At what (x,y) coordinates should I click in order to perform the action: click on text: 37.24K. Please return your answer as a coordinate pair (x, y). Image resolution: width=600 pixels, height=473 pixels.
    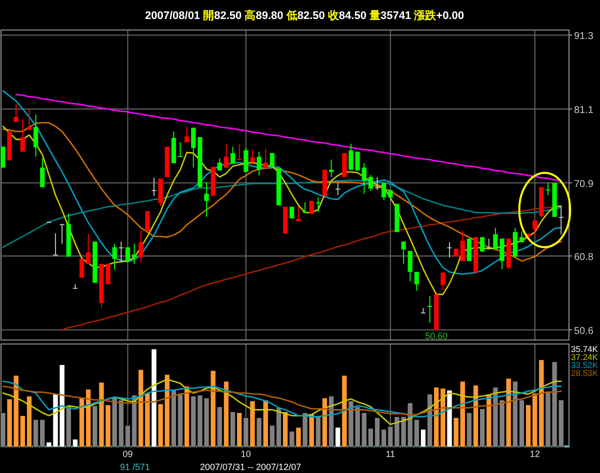
    Looking at the image, I should click on (584, 357).